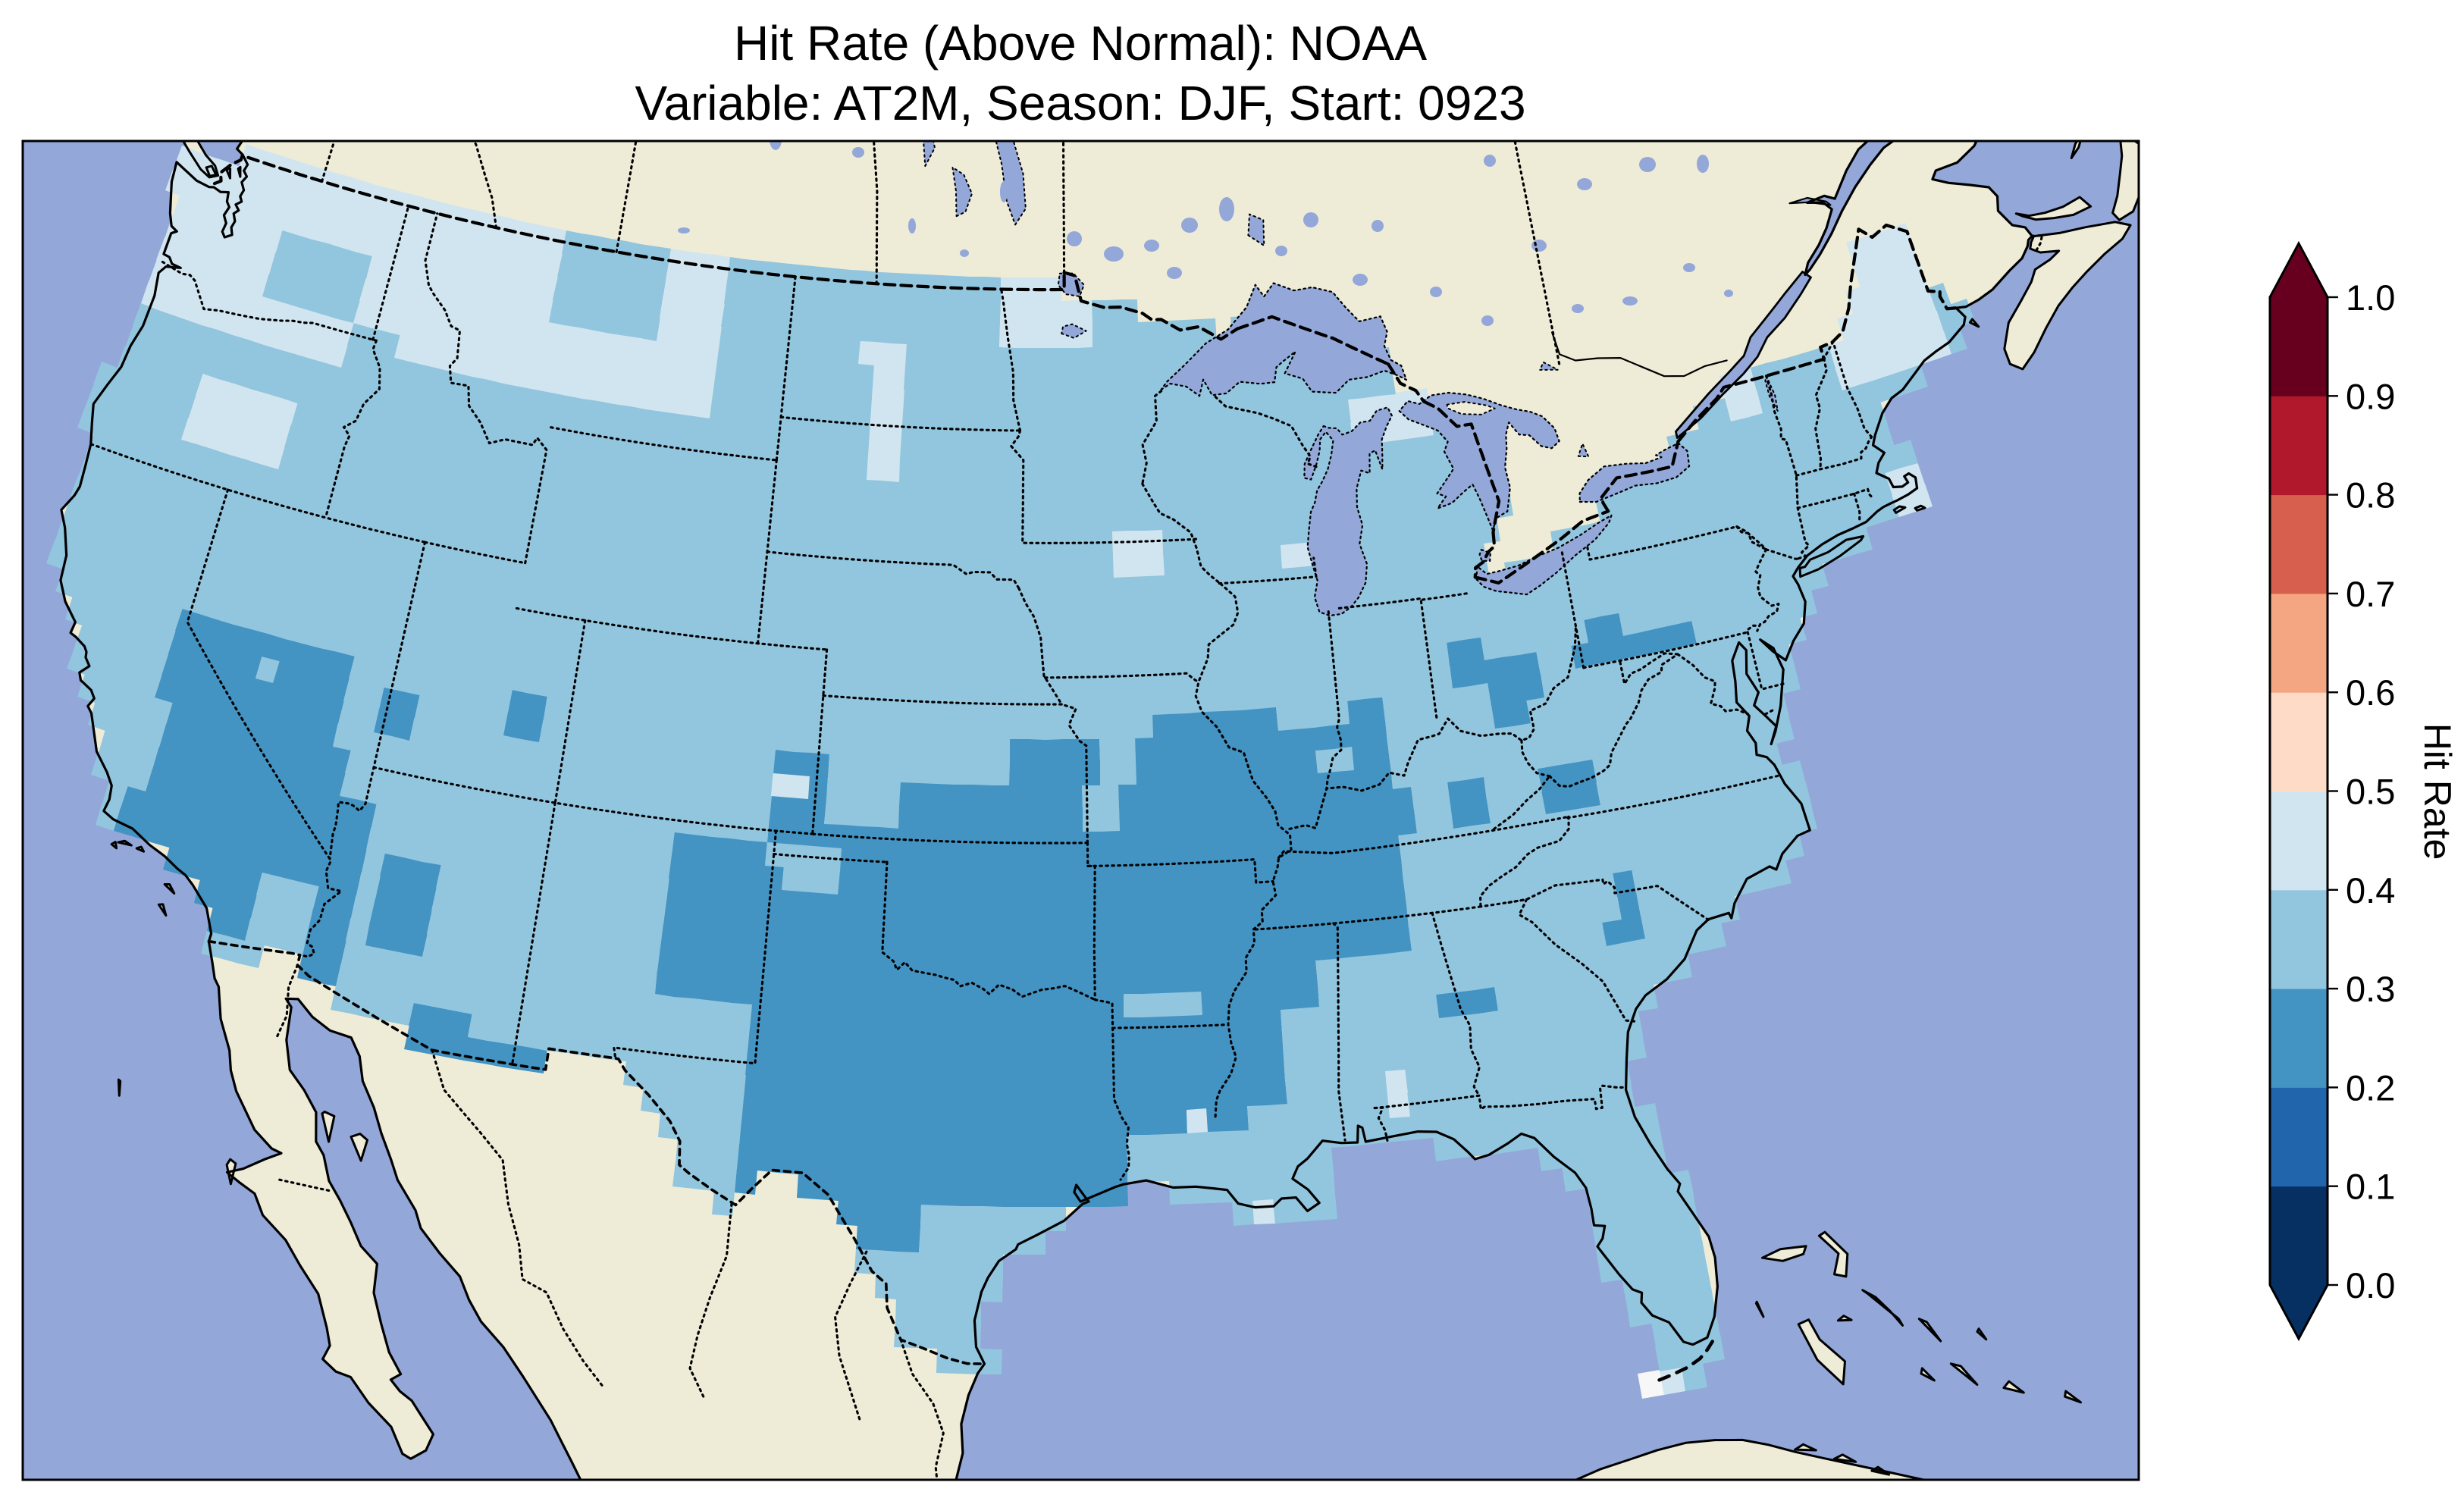 This screenshot has width=2464, height=1498. What do you see at coordinates (1080, 103) in the screenshot?
I see `svg-text:Variable: AT2M, Season: DJF, S: Variable: AT2M, Season: DJF, Start: 0923` at bounding box center [1080, 103].